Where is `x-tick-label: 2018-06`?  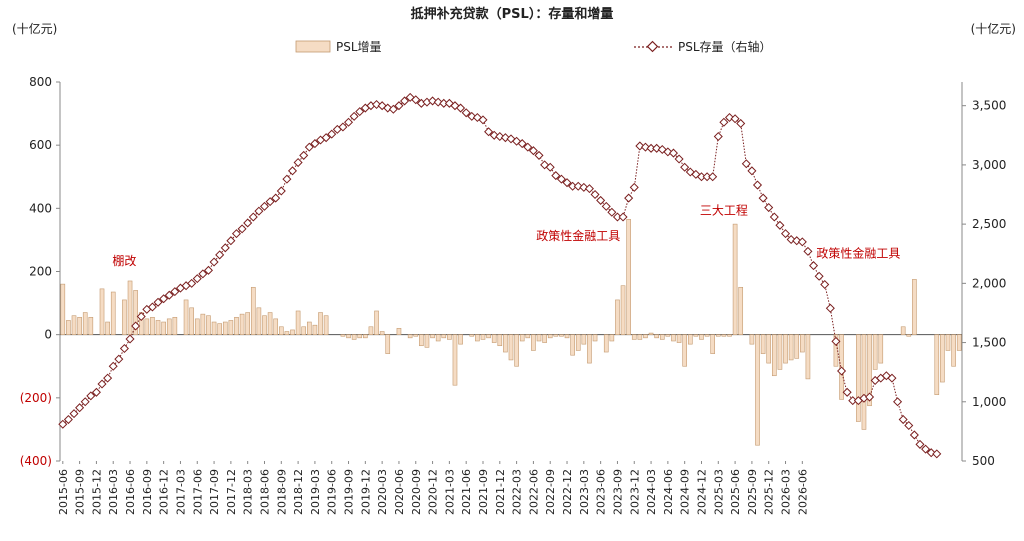
x-tick-label: 2018-06 is located at coordinates (264, 492).